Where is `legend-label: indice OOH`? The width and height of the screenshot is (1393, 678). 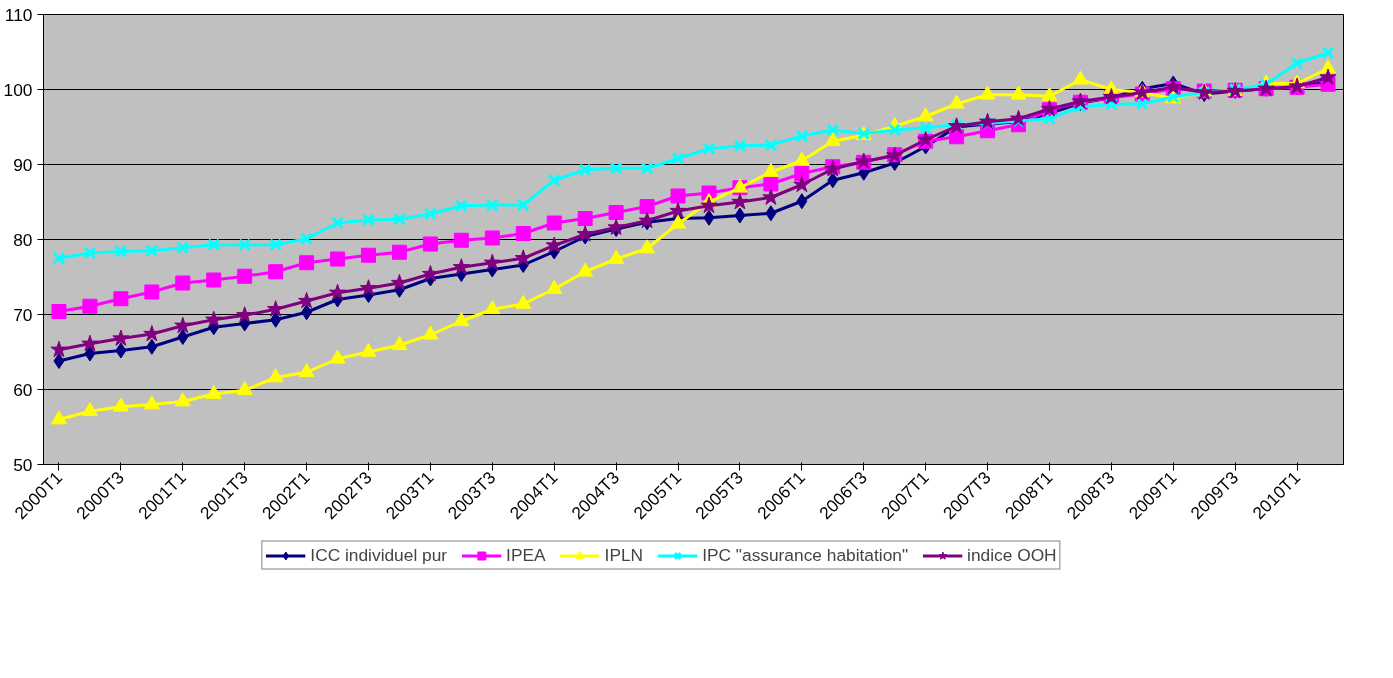 legend-label: indice OOH is located at coordinates (1012, 555).